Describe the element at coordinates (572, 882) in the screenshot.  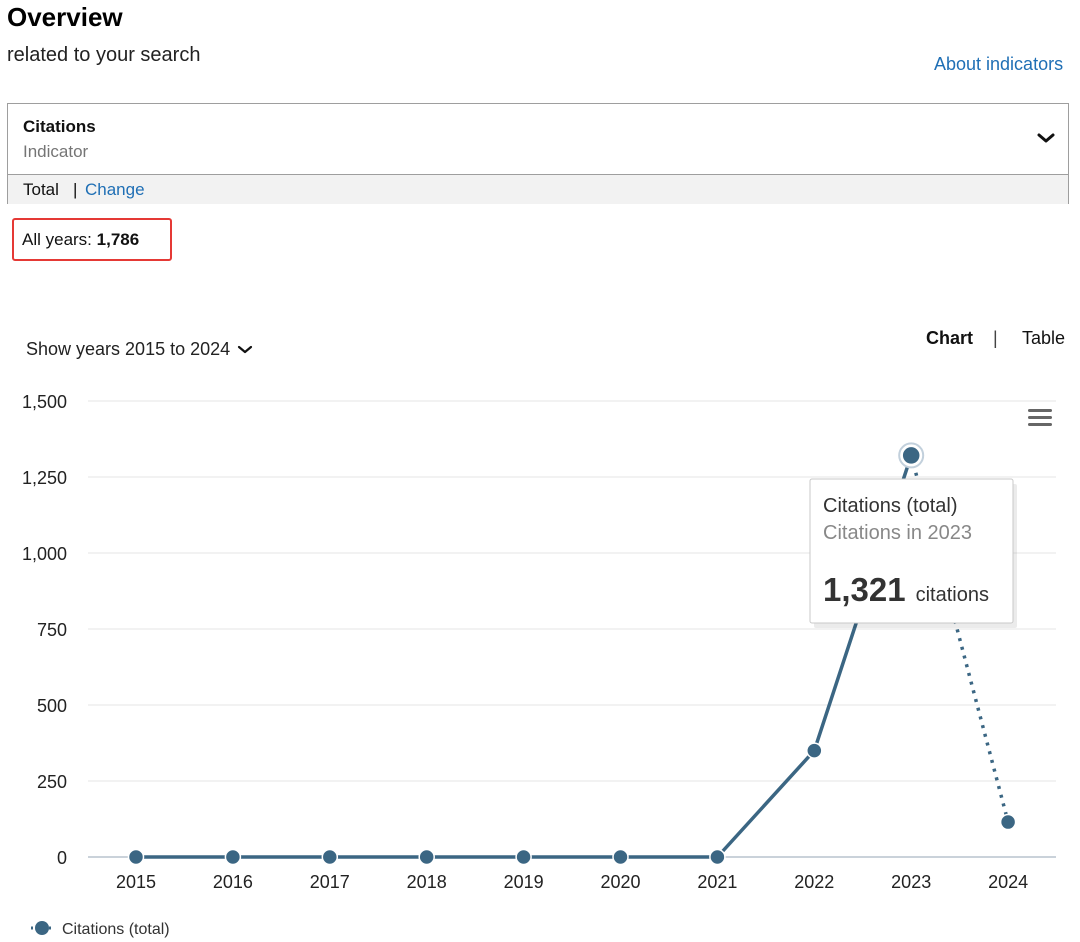
I see `x-axis-labels: 2015 2016 2017 2018 2019 2020 2021 2022 2023 2024` at that location.